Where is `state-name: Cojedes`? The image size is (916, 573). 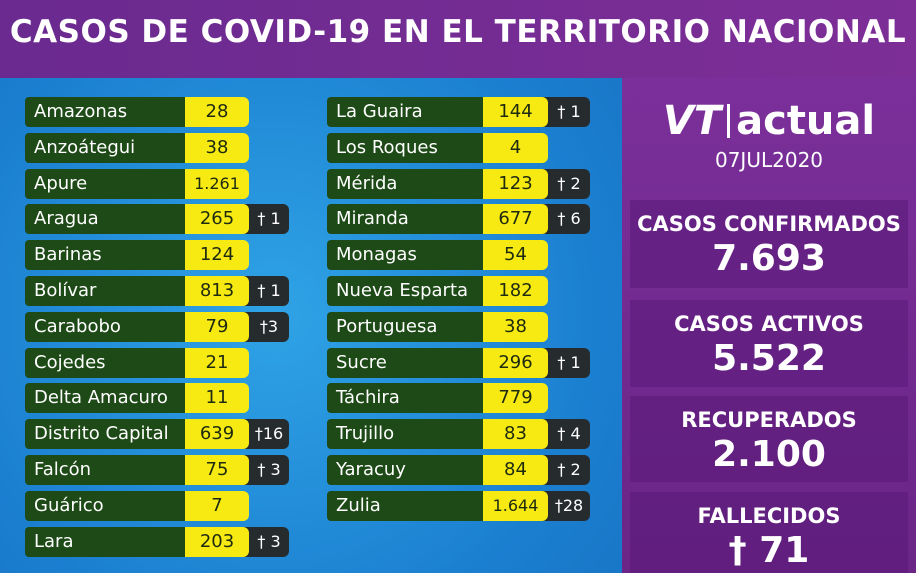
state-name: Cojedes is located at coordinates (105, 362).